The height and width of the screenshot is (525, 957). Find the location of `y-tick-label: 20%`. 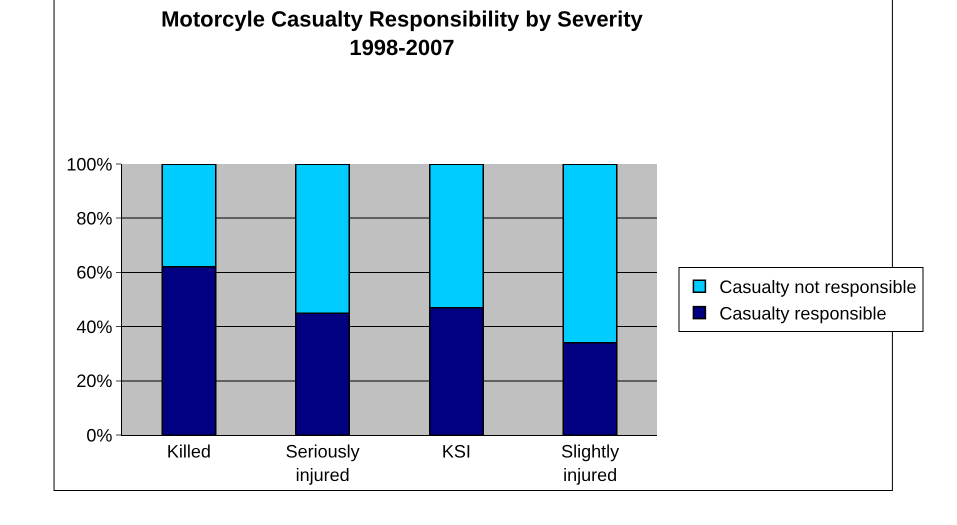

y-tick-label: 20% is located at coordinates (94, 381).